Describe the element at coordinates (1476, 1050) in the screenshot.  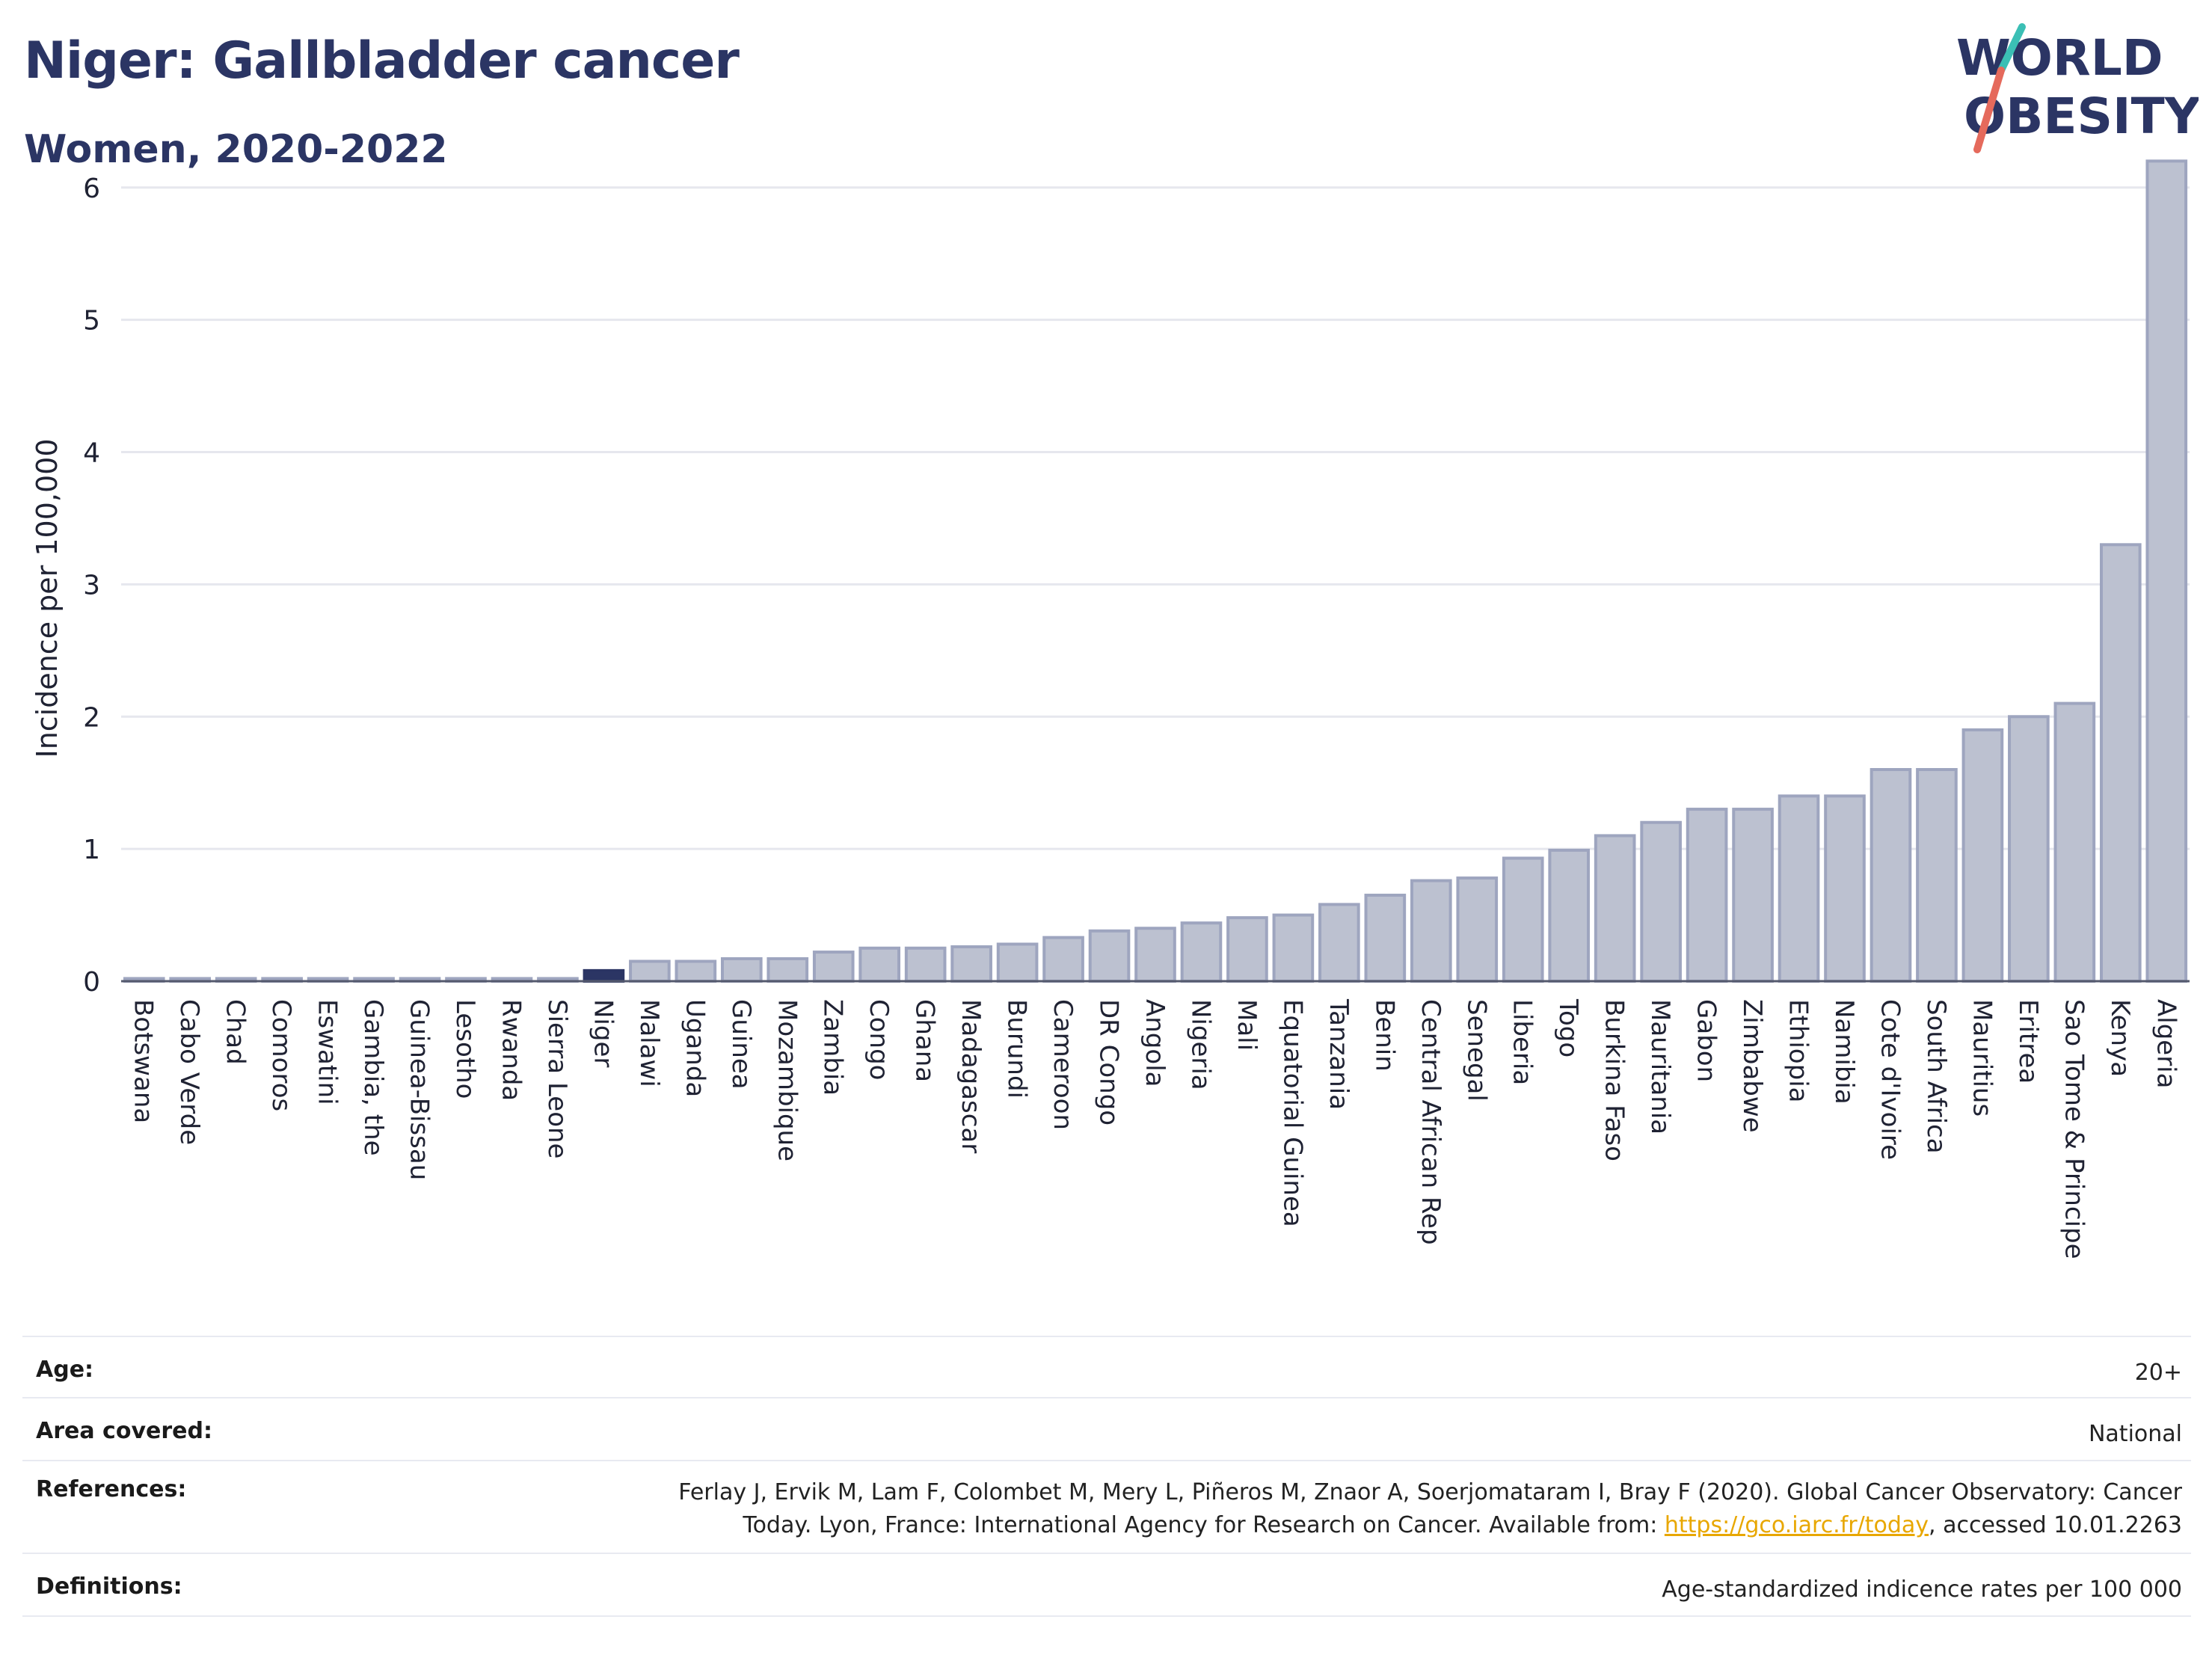
I see `x-tick-label: Senegal` at that location.